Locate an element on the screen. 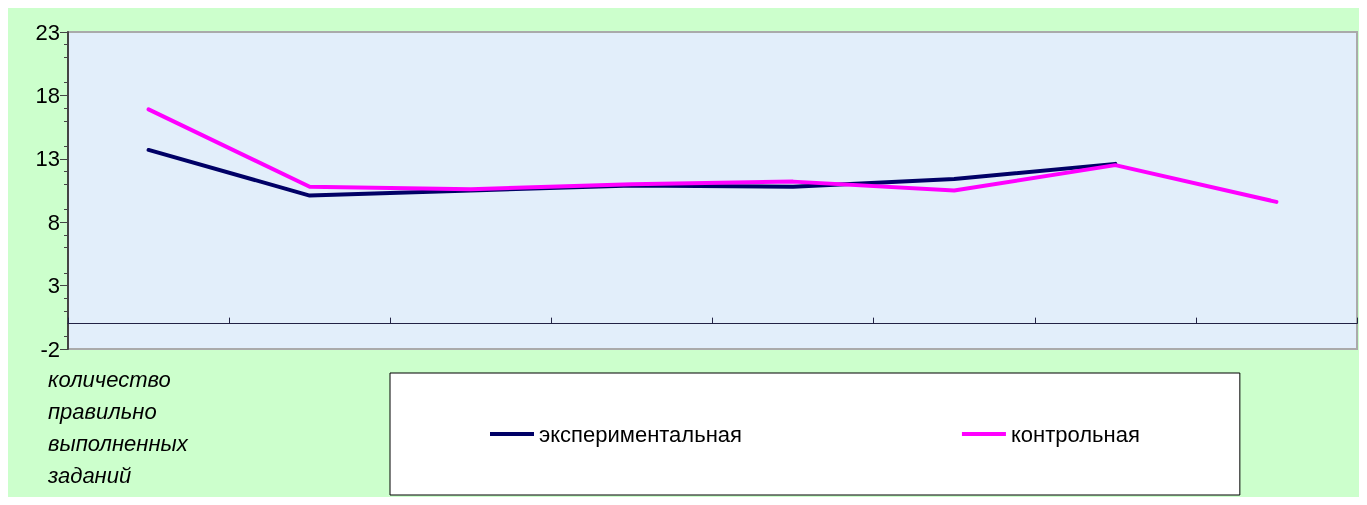  y-tick-label: 18 is located at coordinates (47, 95).